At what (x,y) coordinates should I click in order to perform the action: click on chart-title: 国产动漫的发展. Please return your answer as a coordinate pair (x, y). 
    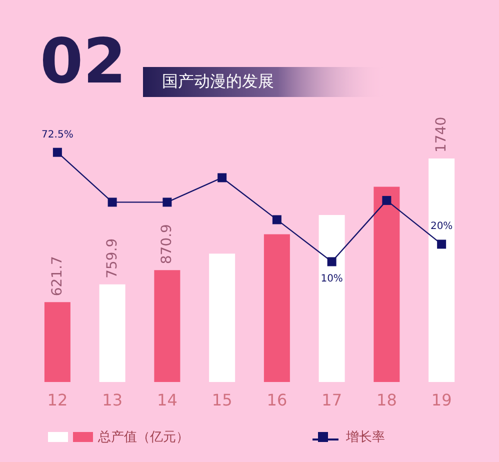
    Looking at the image, I should click on (218, 81).